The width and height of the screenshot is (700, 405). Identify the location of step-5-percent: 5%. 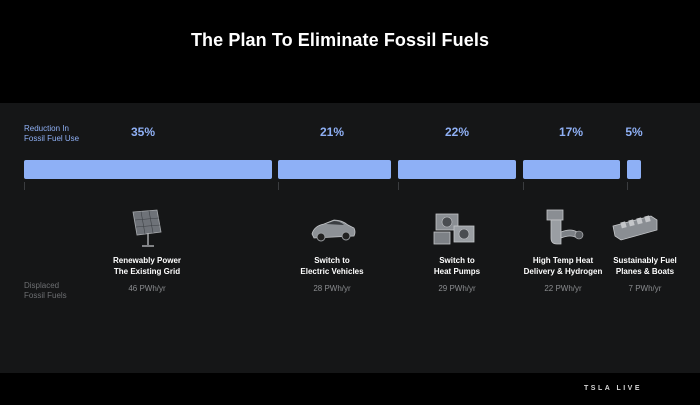
(634, 132).